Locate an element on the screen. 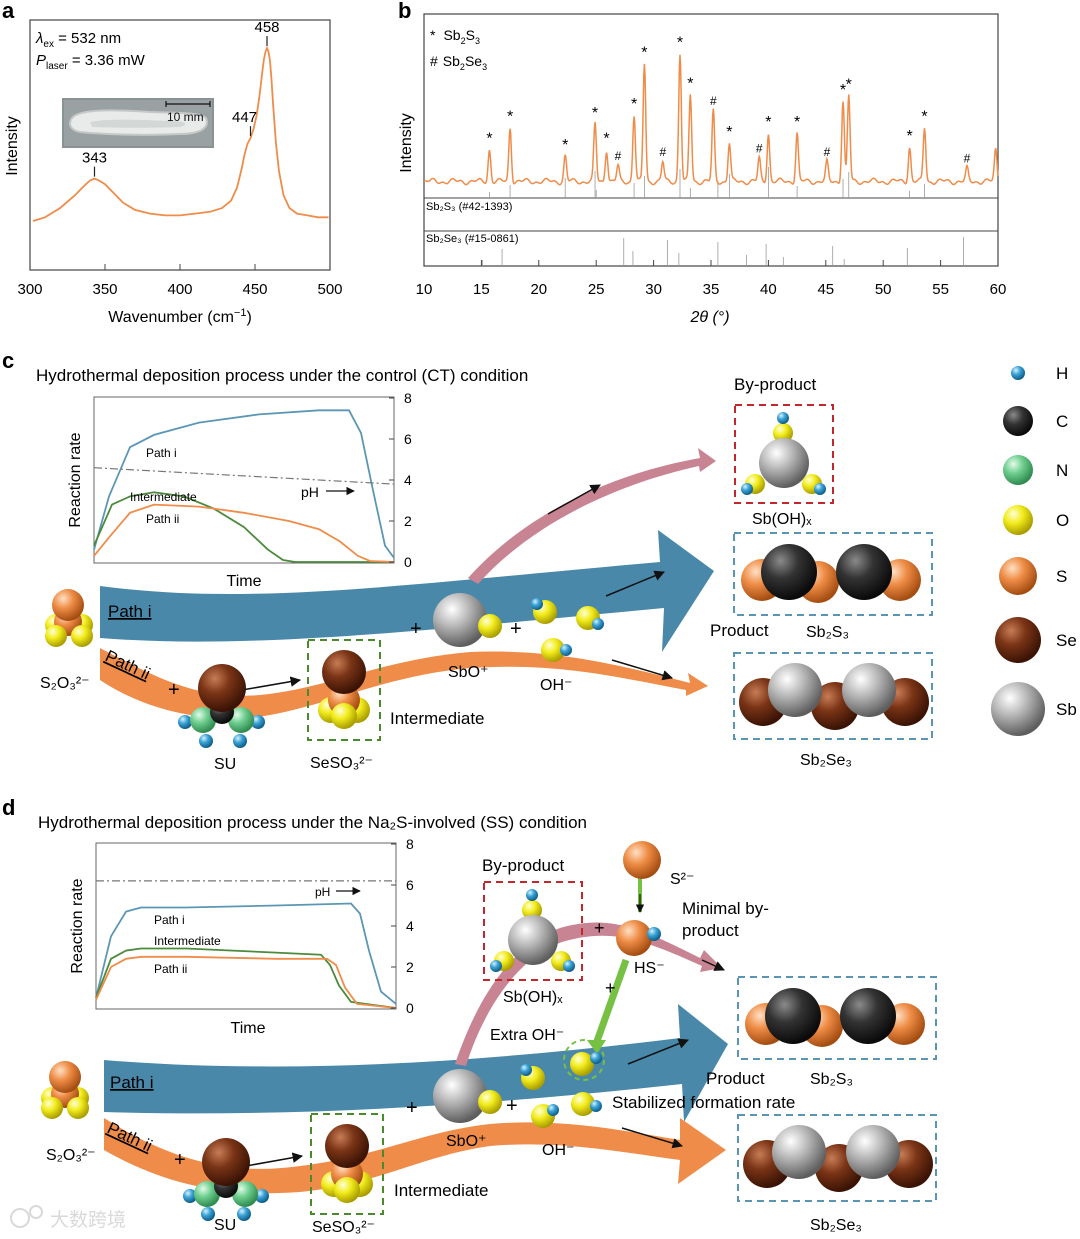 The width and height of the screenshot is (1080, 1239). d-su-label: SU is located at coordinates (225, 1225).